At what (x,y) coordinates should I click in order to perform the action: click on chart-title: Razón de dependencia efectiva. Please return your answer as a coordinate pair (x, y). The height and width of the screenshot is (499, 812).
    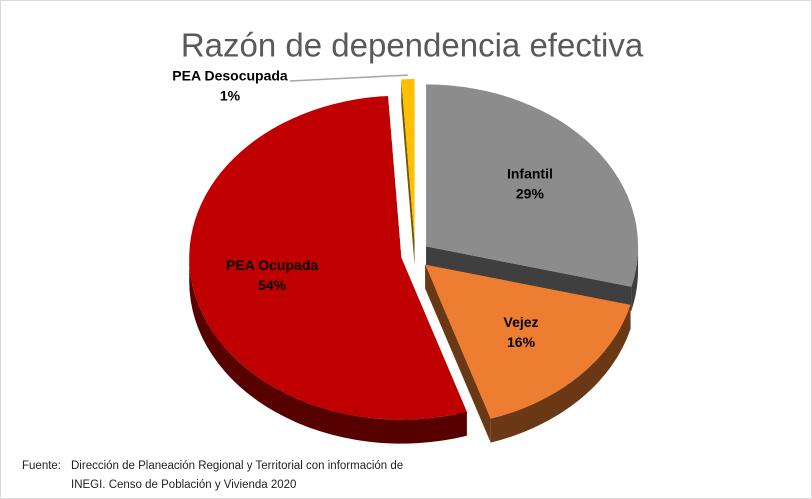
    Looking at the image, I should click on (412, 45).